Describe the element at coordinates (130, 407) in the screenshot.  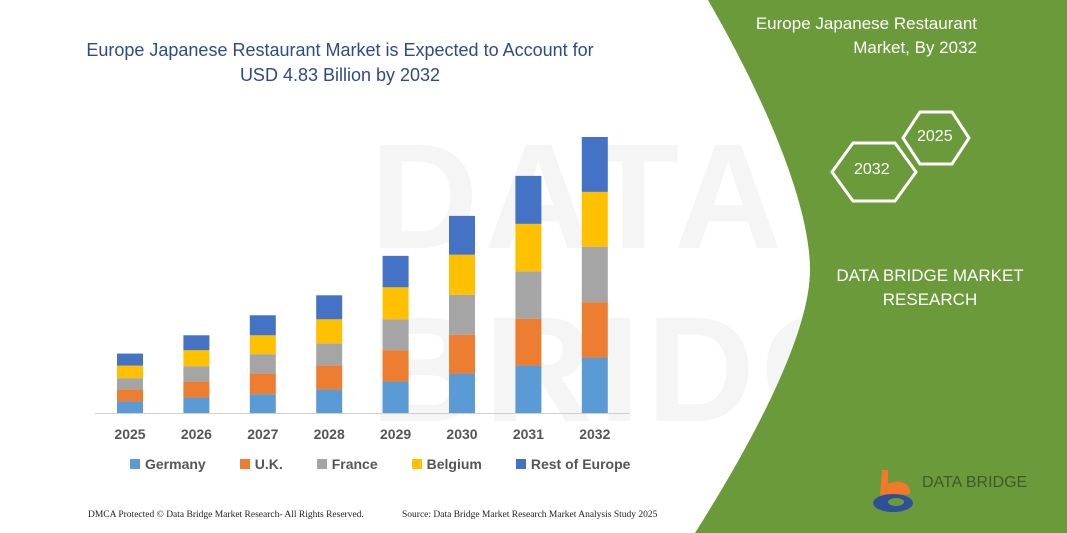
I see `bar-segment-germany-2025` at that location.